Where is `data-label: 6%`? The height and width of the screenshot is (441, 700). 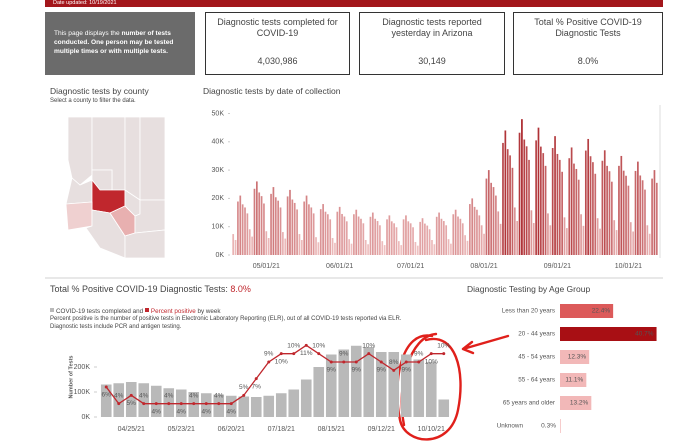
data-label: 6% is located at coordinates (107, 395).